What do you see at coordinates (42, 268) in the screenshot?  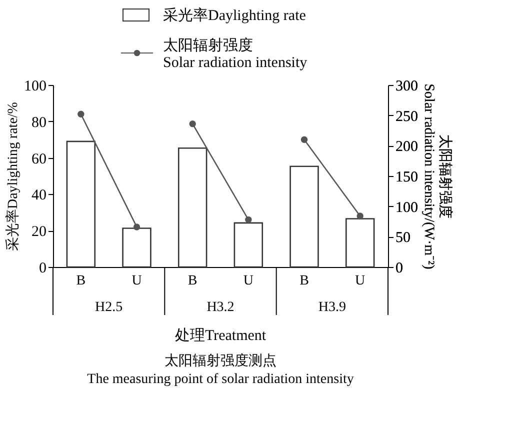 I see `y-tick-label: 0` at bounding box center [42, 268].